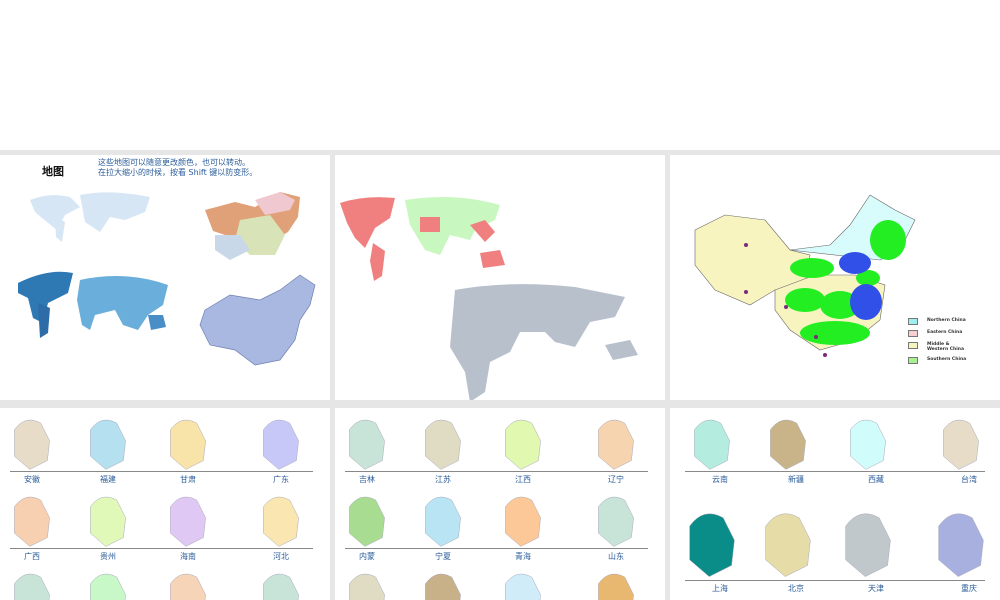  Describe the element at coordinates (946, 320) in the screenshot. I see `legend-label: Northern China` at that location.